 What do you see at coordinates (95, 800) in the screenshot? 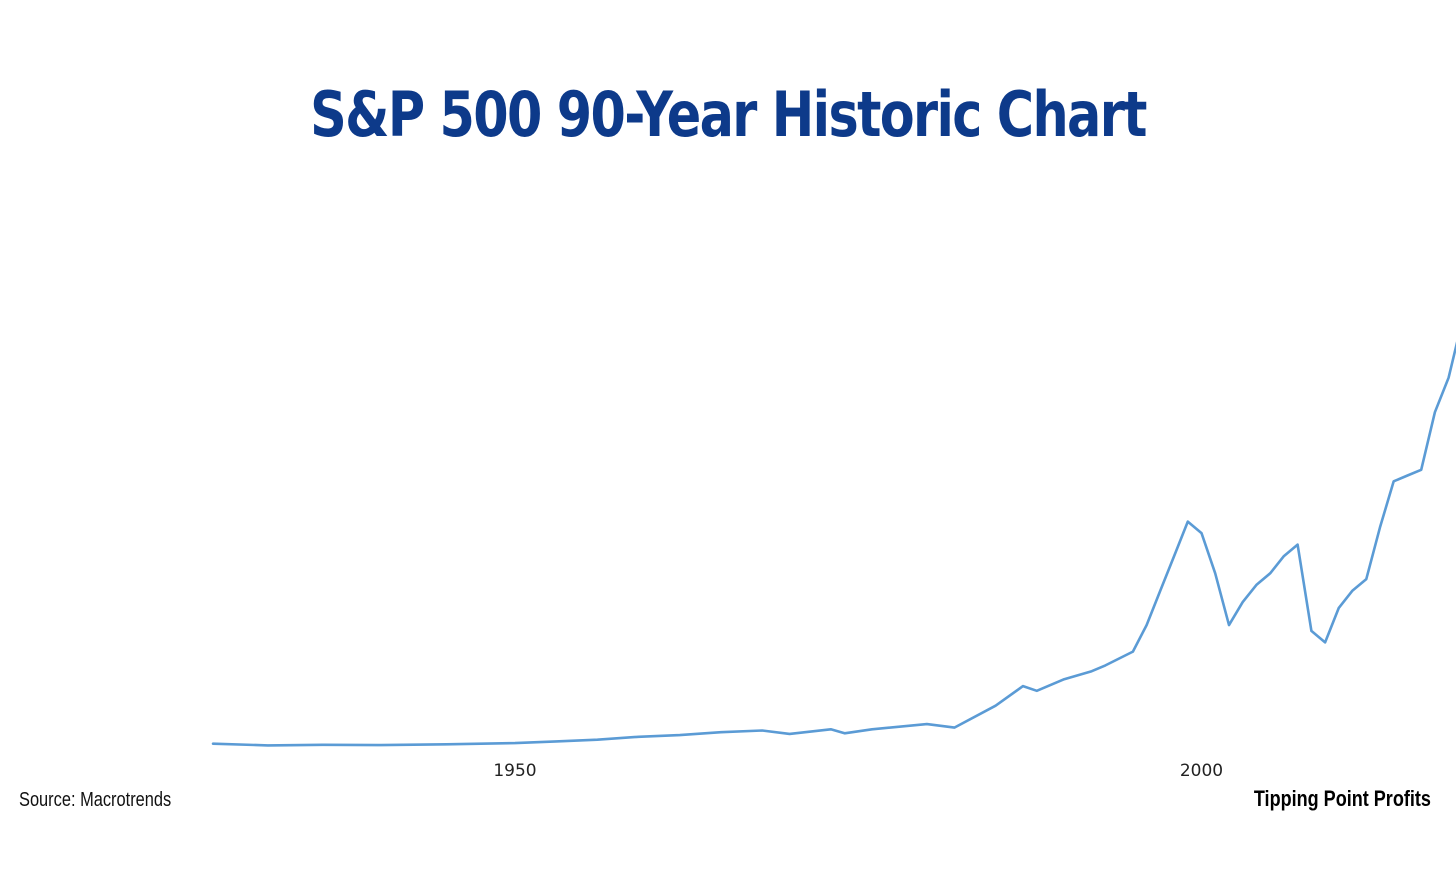
I see `source-label: Source: Macrotrends` at bounding box center [95, 800].